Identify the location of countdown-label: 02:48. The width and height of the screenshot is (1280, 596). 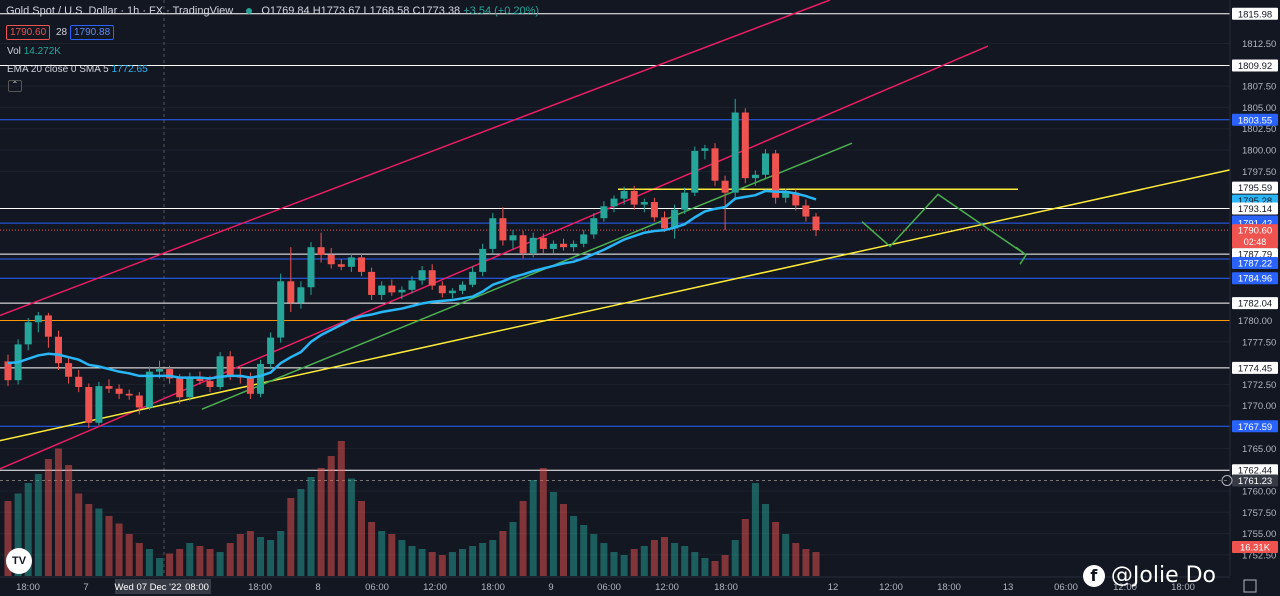
(1255, 242).